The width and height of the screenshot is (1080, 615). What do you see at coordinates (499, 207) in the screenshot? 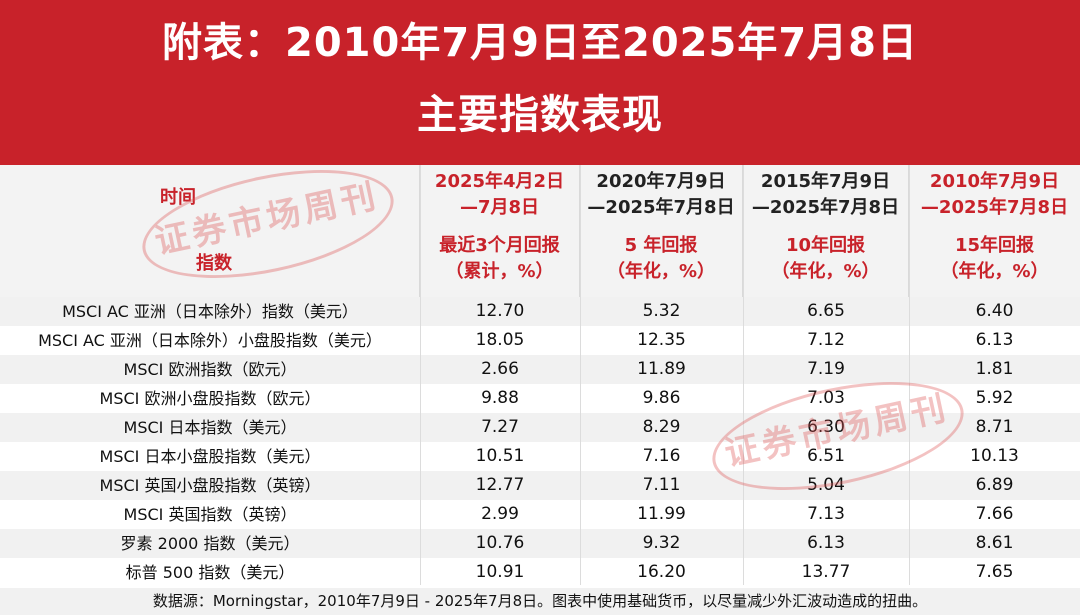
I see `header-period-end: —7月8日` at bounding box center [499, 207].